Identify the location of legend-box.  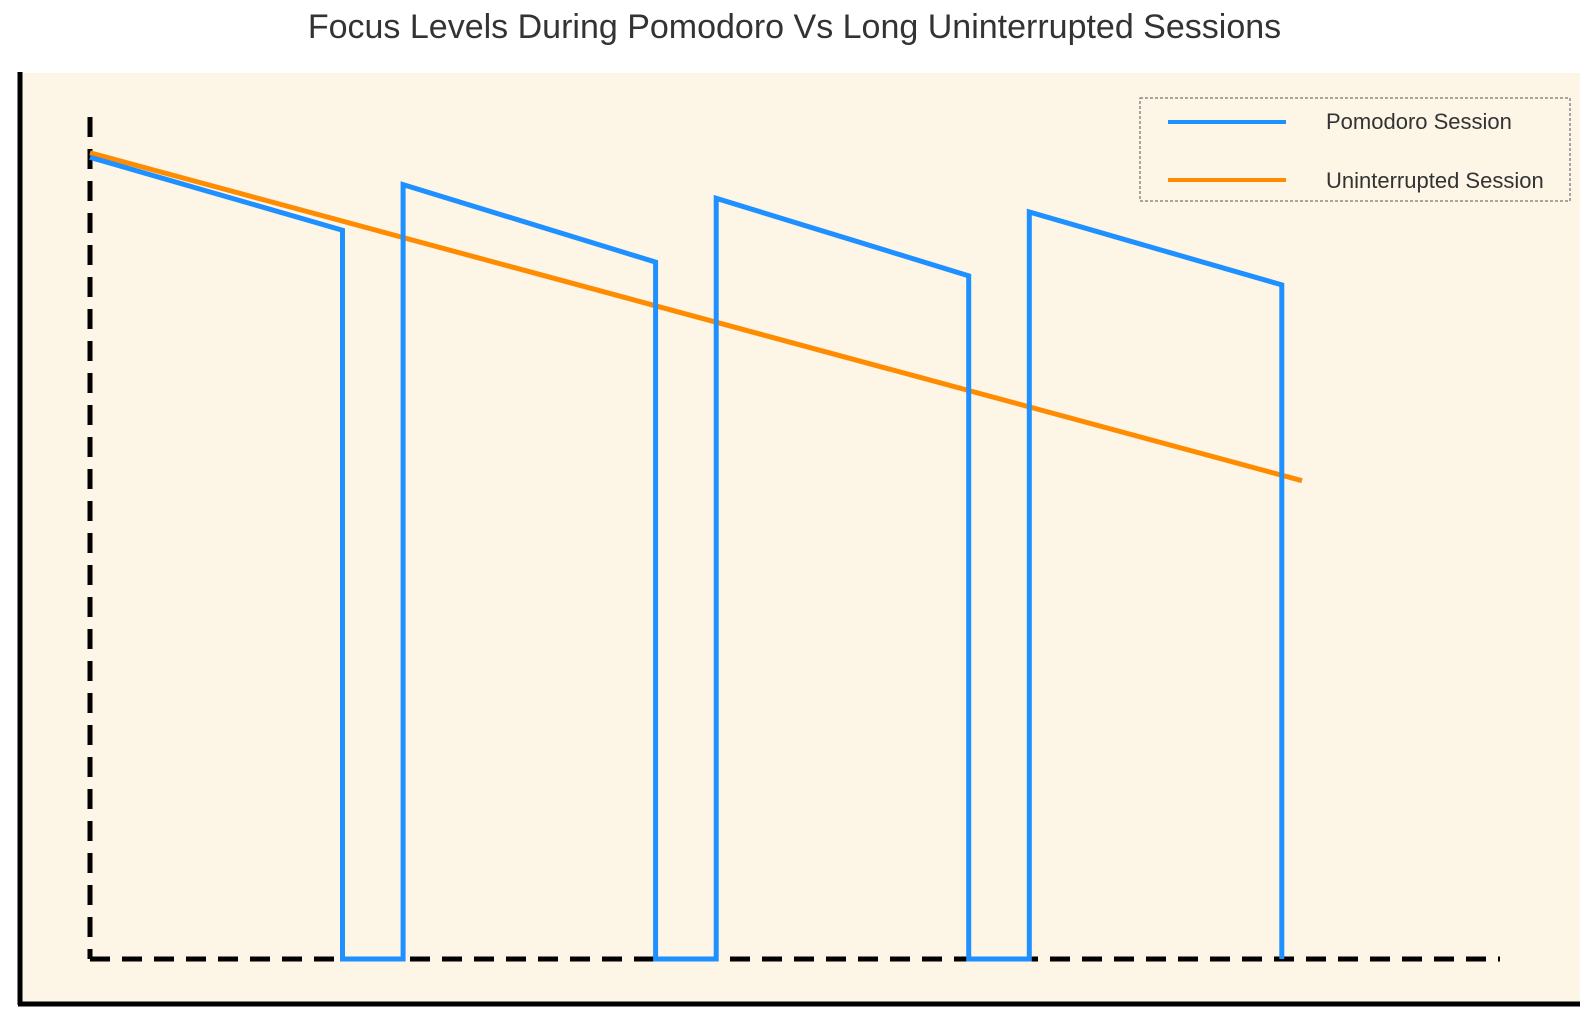
(1355, 149).